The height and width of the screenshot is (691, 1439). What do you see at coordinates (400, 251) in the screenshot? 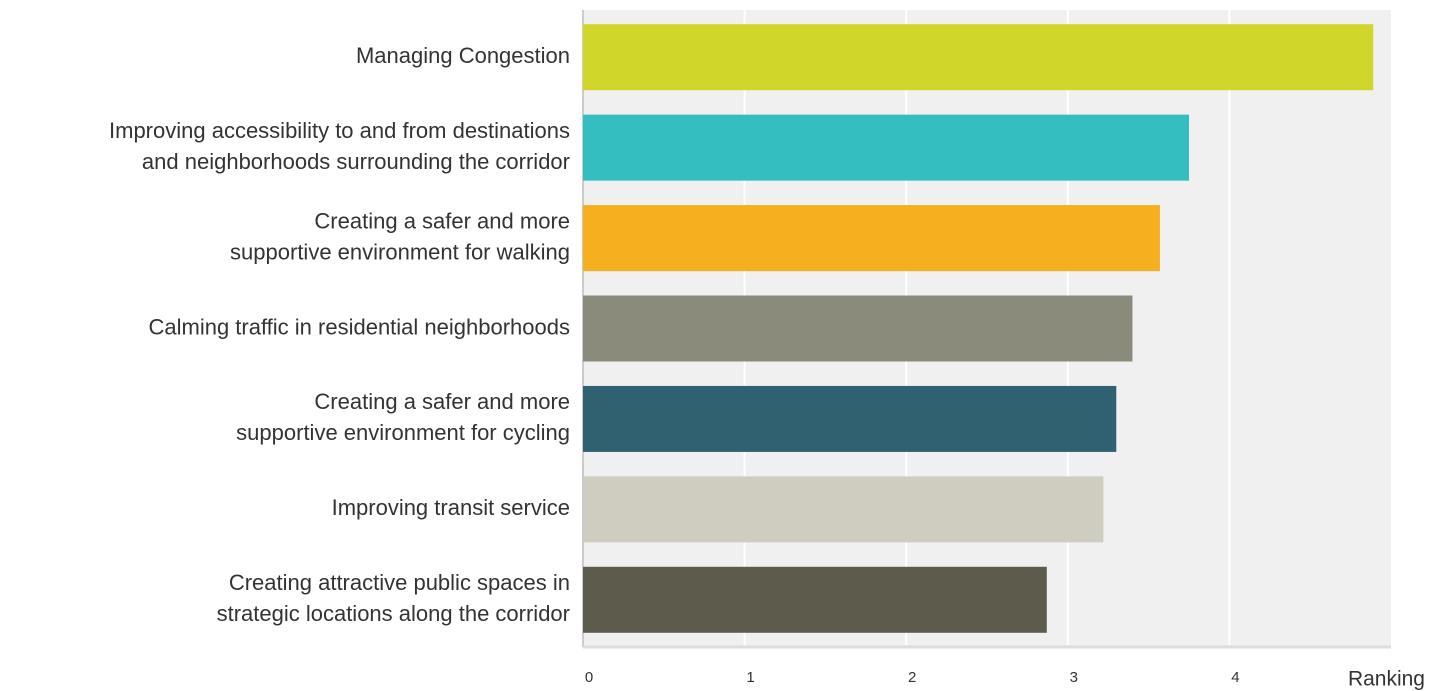
I see `category-label: supportive environment for walking` at bounding box center [400, 251].